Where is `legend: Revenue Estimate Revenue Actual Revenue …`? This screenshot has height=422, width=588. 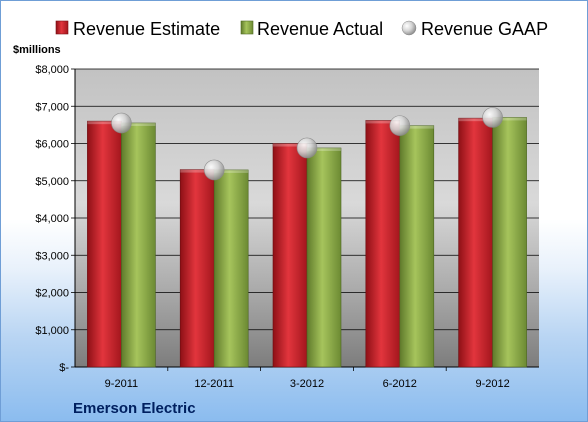
legend: Revenue Estimate Revenue Actual Revenue … is located at coordinates (301, 29).